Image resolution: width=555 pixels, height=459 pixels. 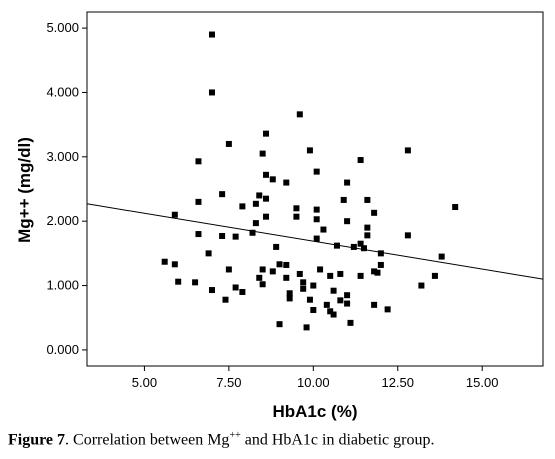 What do you see at coordinates (62, 220) in the screenshot?
I see `y-tick-label: 2.000` at bounding box center [62, 220].